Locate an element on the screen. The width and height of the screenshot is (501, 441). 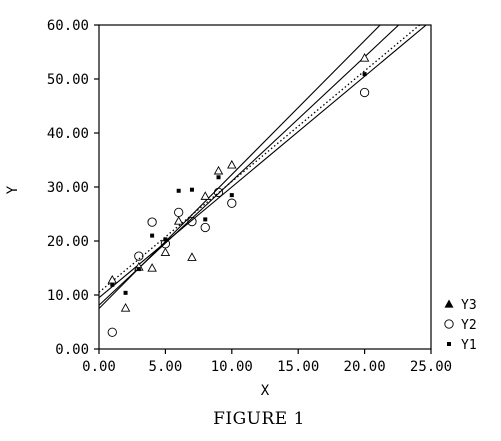
legend-marker-y1 is located at coordinates (449, 344).